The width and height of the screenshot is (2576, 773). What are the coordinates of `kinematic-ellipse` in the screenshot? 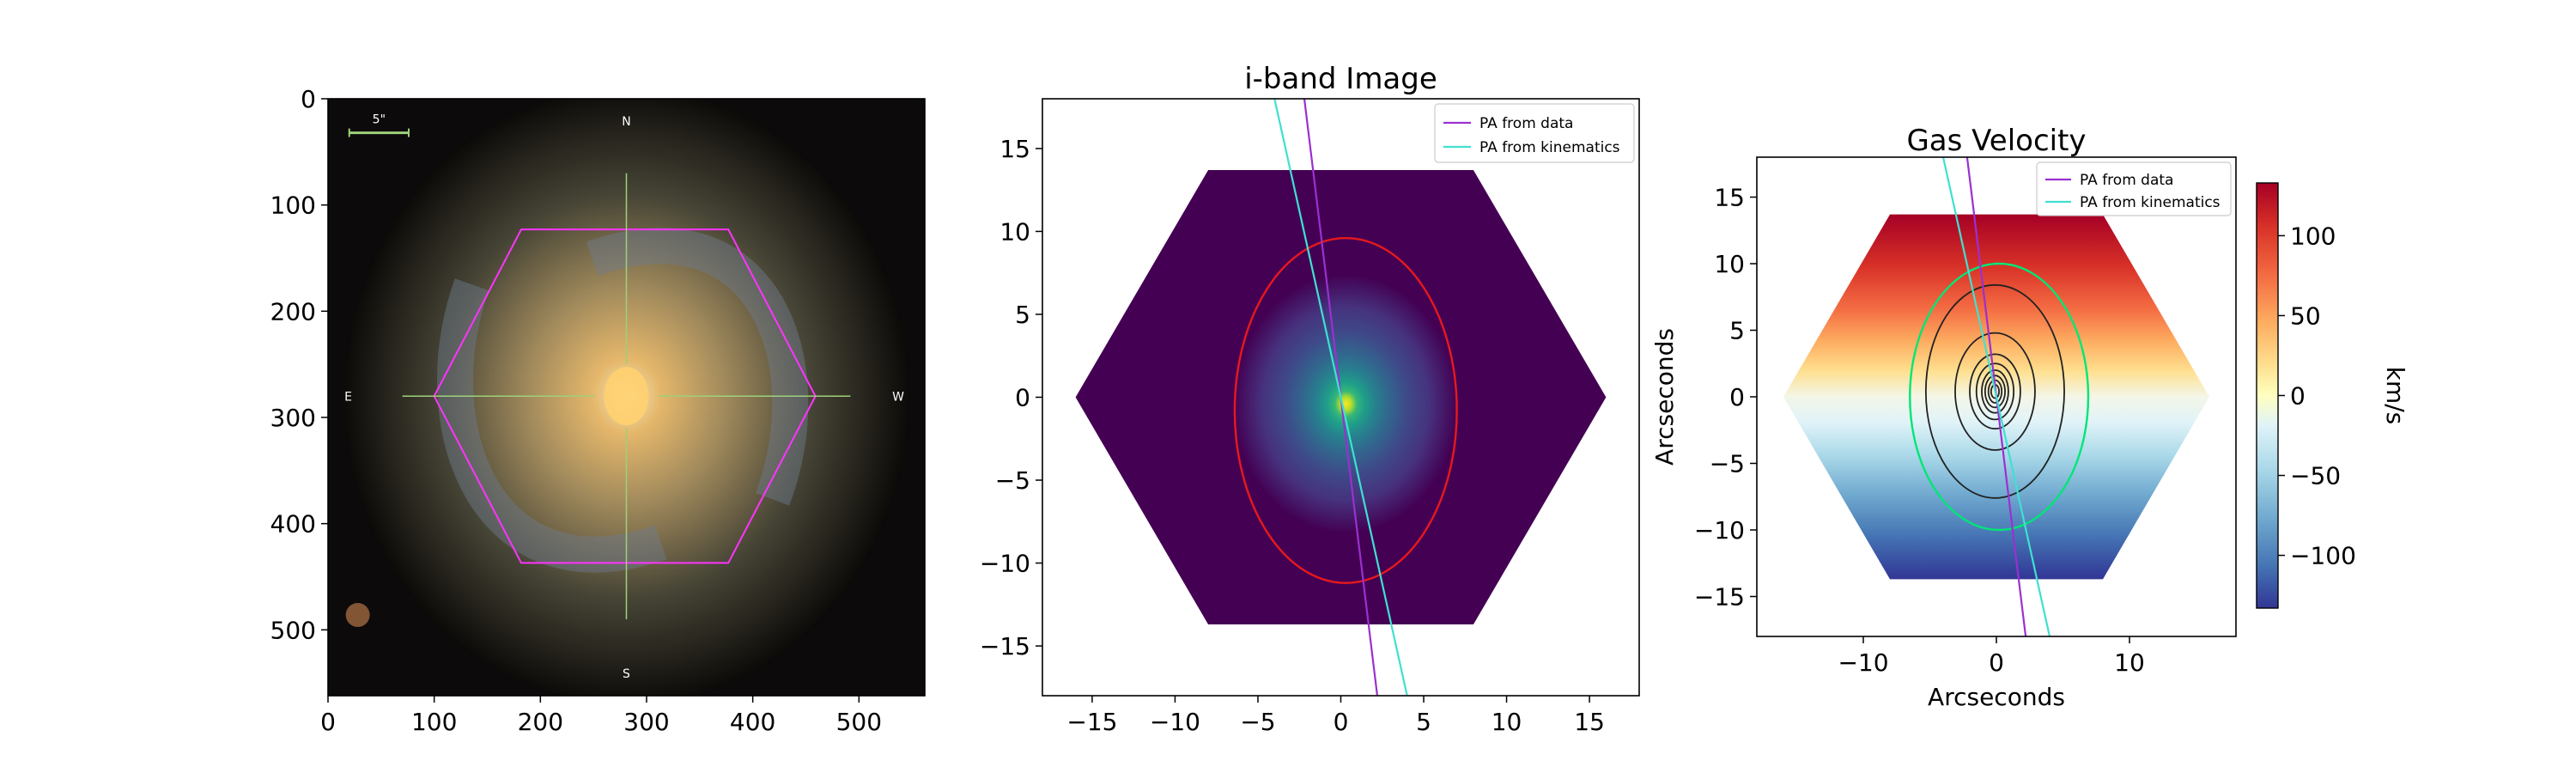 It's located at (1999, 397).